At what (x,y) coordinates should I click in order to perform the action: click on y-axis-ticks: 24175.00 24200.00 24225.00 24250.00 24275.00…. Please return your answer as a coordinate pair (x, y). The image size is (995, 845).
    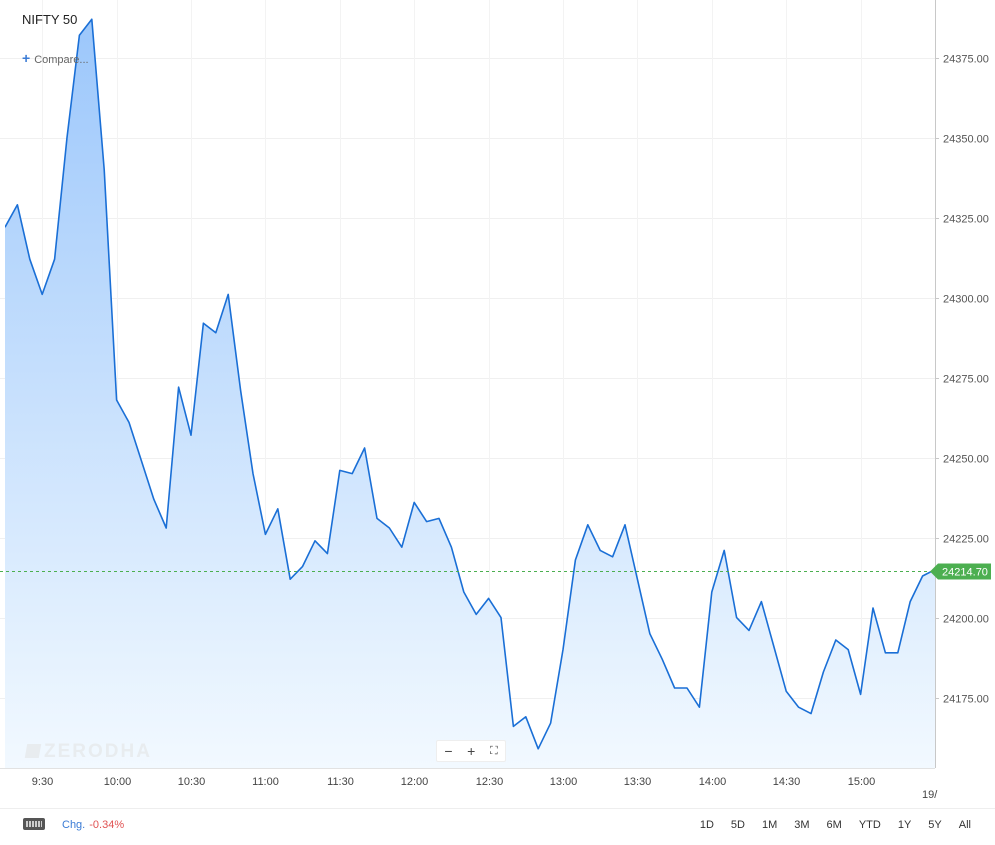
    Looking at the image, I should click on (962, 380).